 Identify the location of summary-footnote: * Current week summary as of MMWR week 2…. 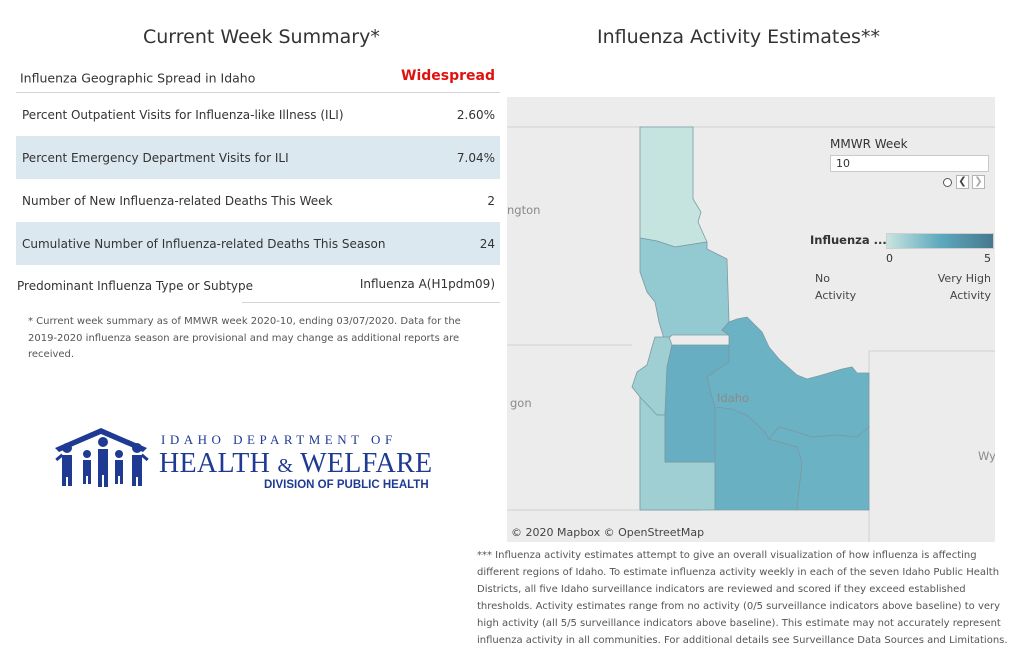
(244, 338).